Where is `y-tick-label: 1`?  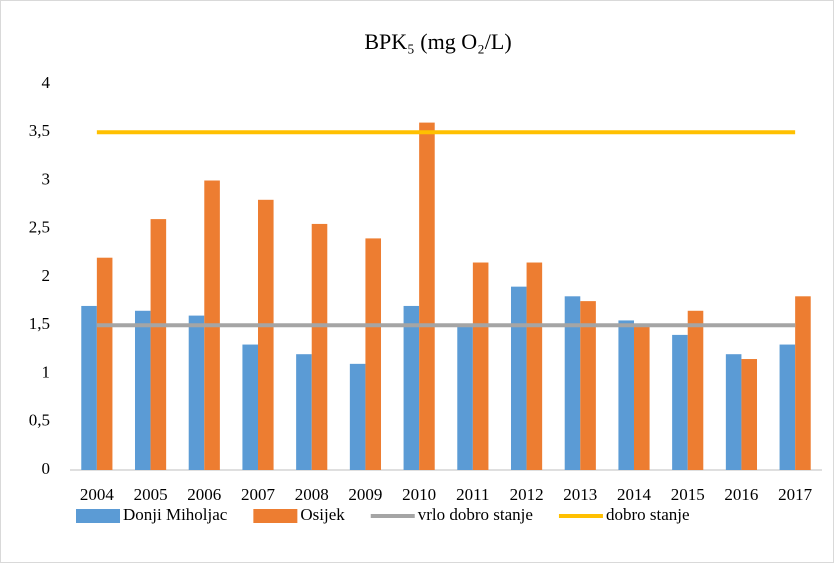
y-tick-label: 1 is located at coordinates (46, 371).